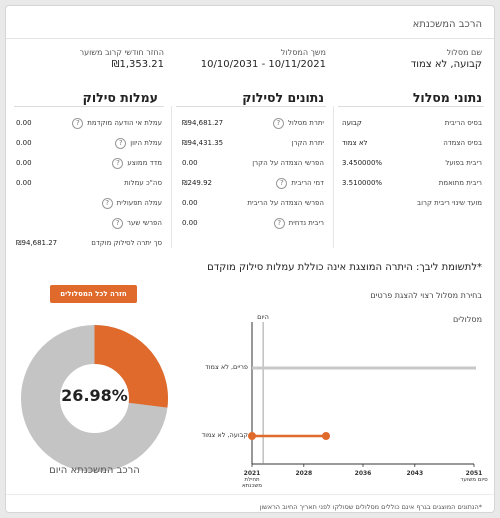  Describe the element at coordinates (307, 183) in the screenshot. I see `repayment-row-label: דמי הריבית` at that location.